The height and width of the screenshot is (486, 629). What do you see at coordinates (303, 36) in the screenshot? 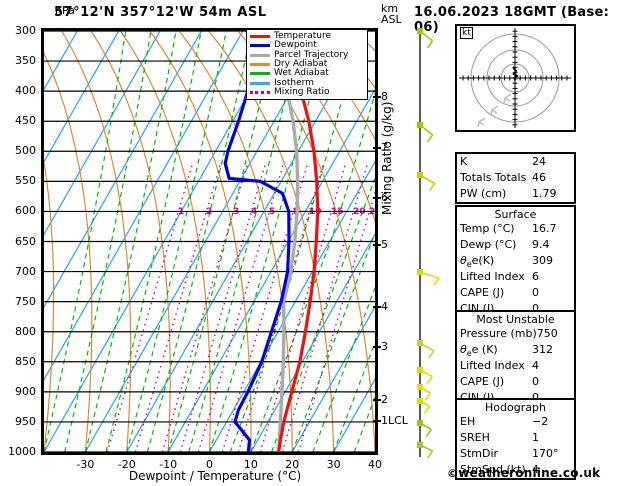
I see `legend-label: Temperature` at bounding box center [303, 36].